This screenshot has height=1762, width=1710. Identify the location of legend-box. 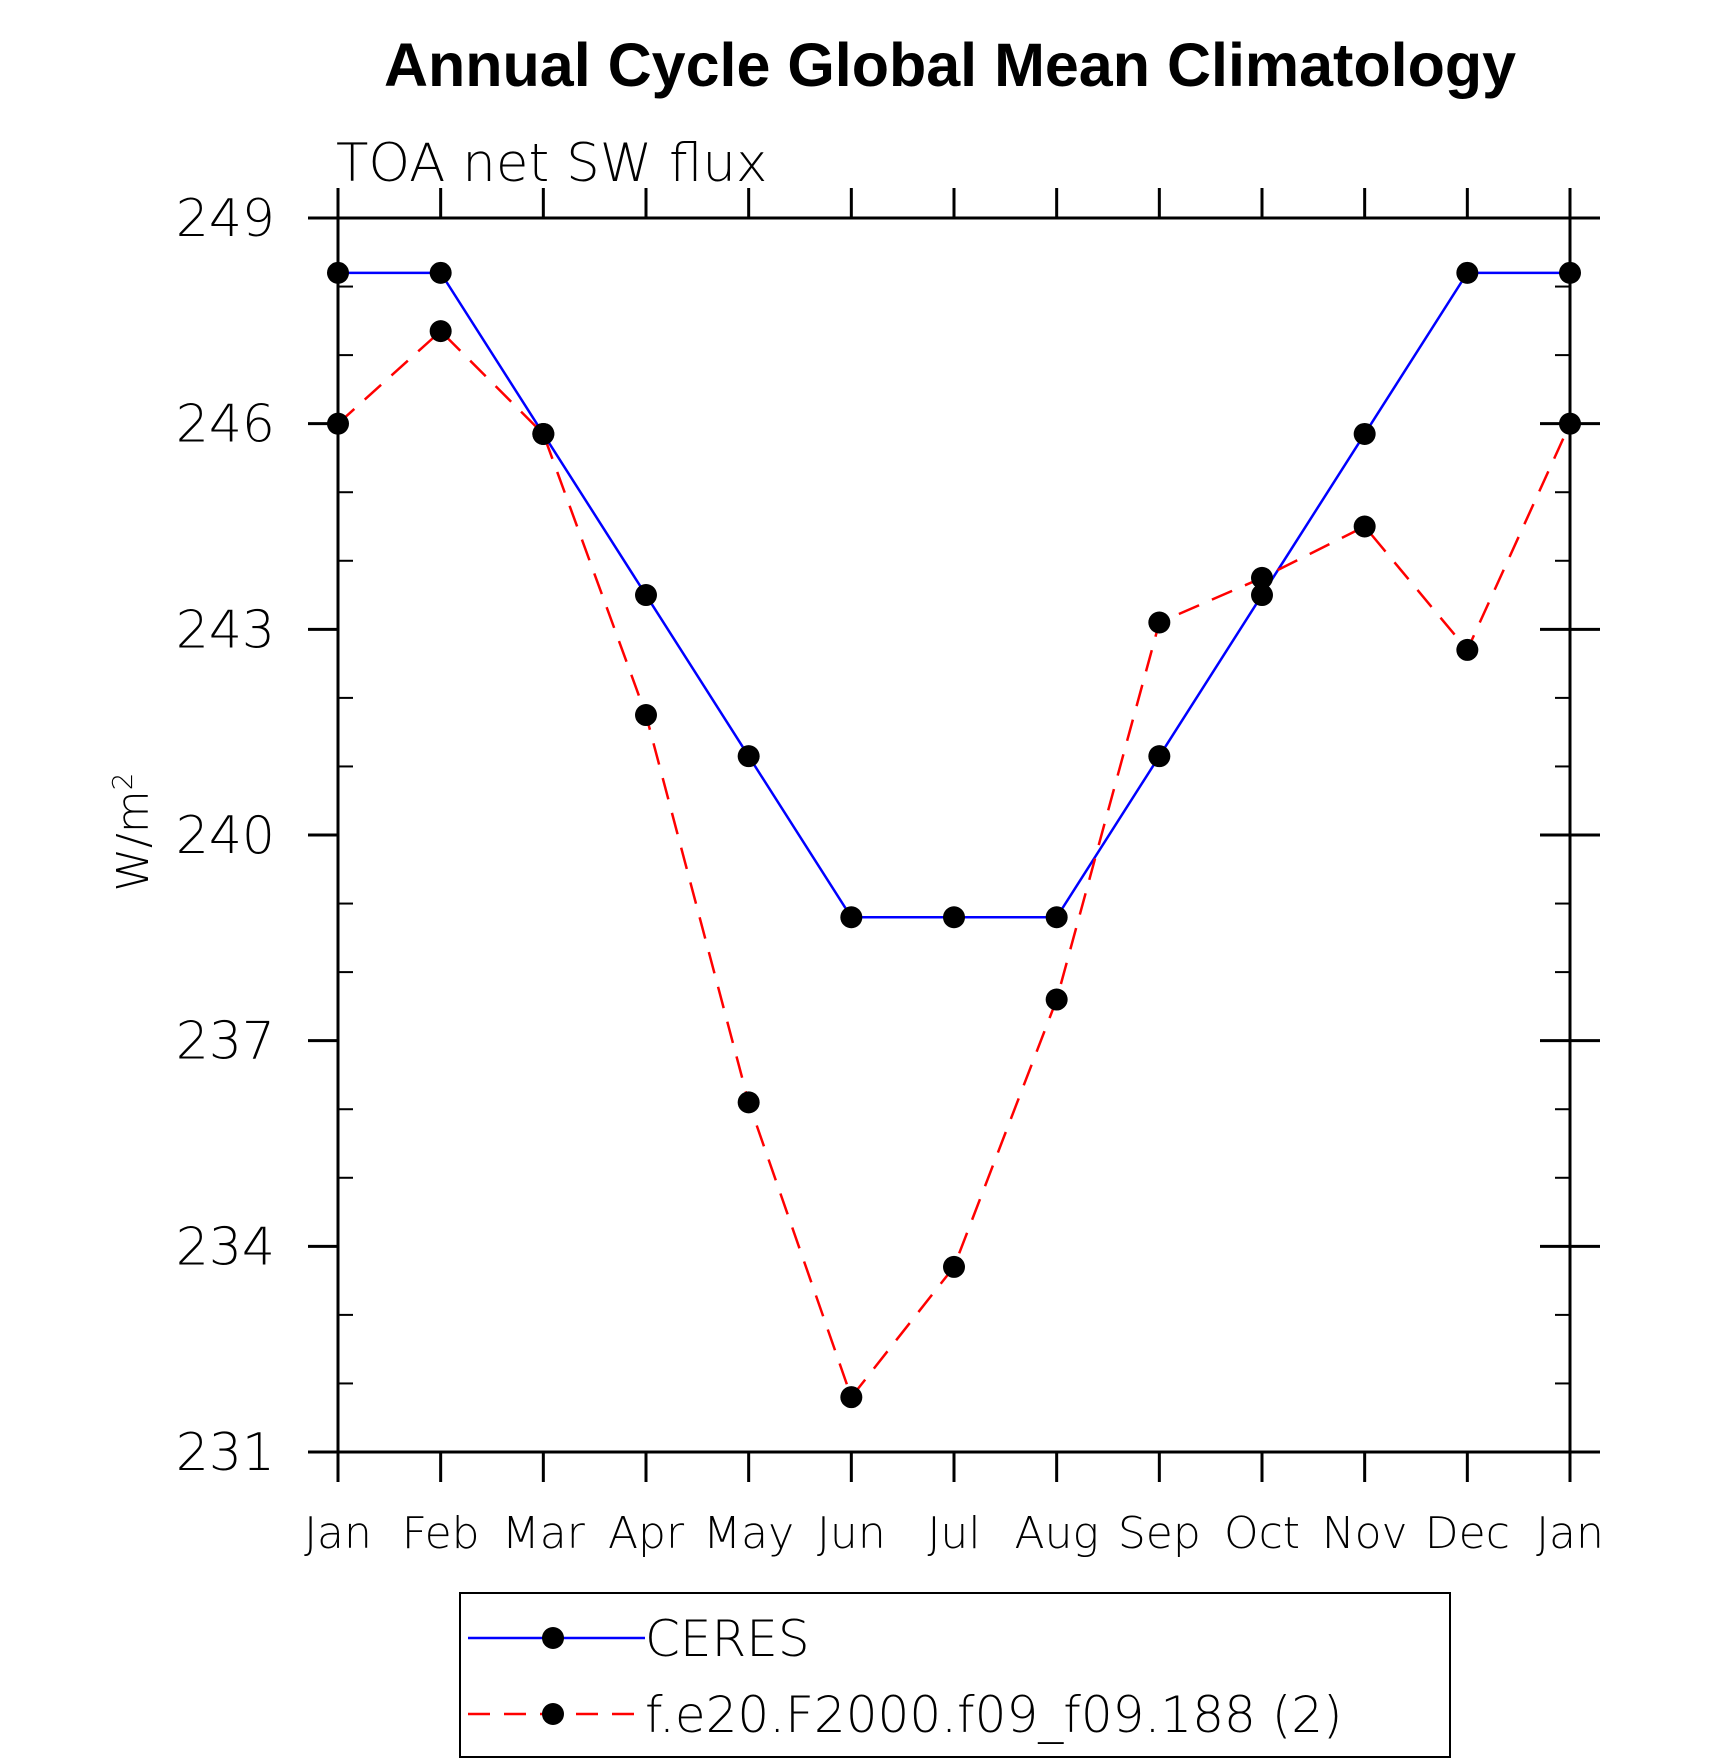
(955, 1675).